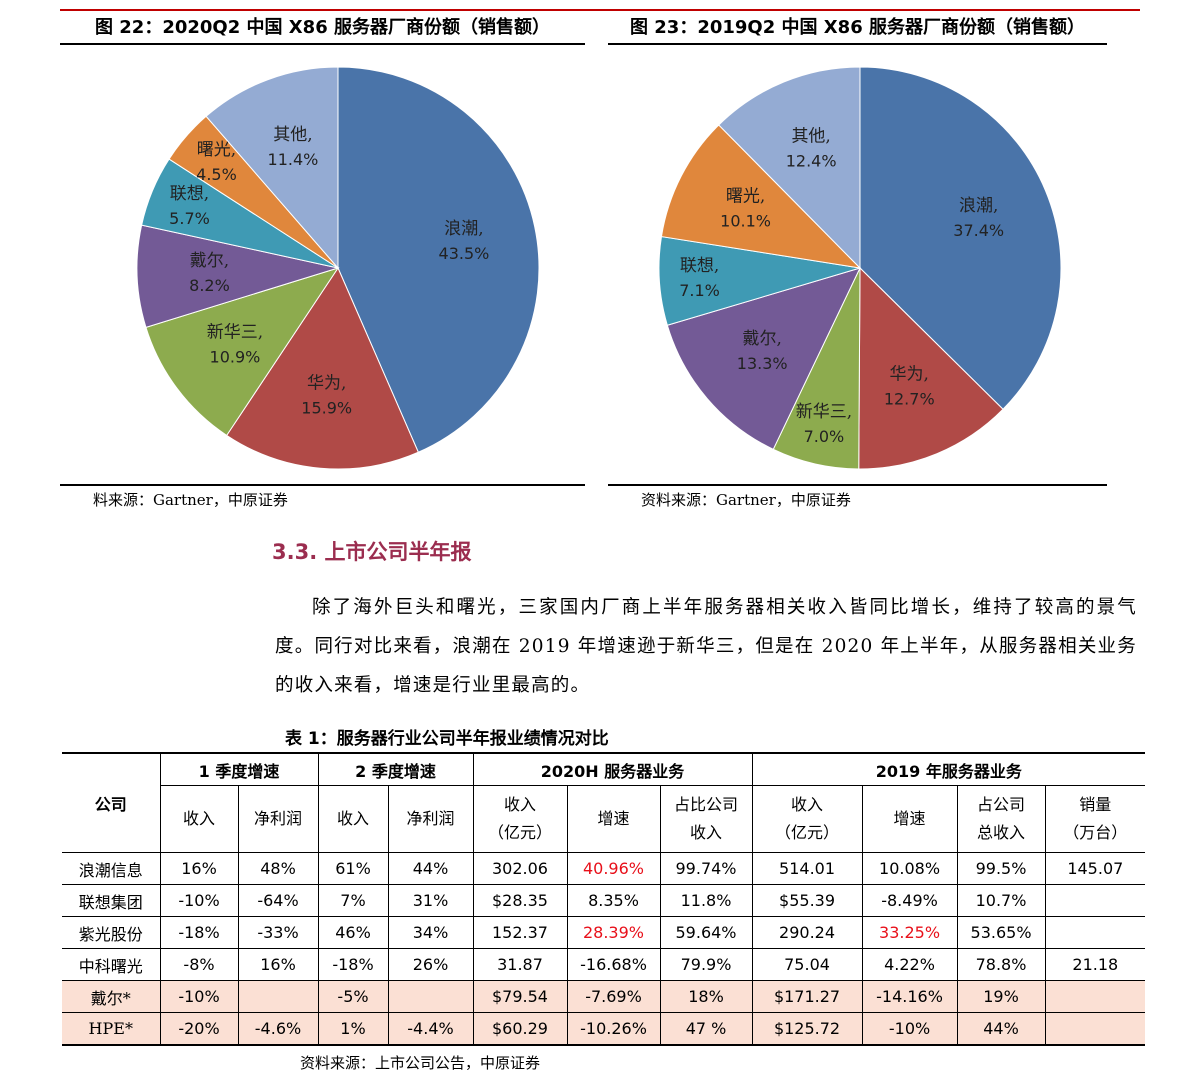 This screenshot has height=1091, width=1191. Describe the element at coordinates (189, 194) in the screenshot. I see `slice-category: 联想,` at that location.